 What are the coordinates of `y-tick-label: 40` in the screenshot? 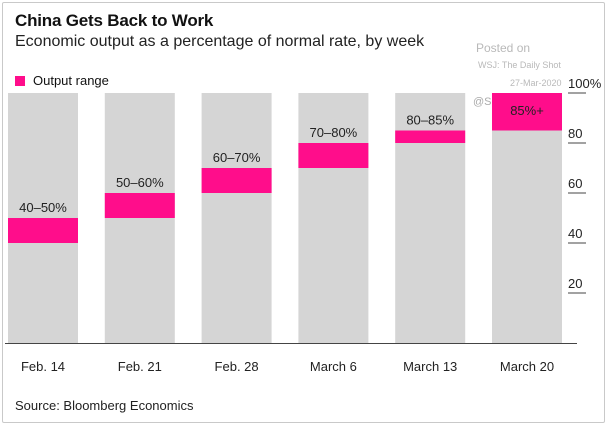 It's located at (575, 233).